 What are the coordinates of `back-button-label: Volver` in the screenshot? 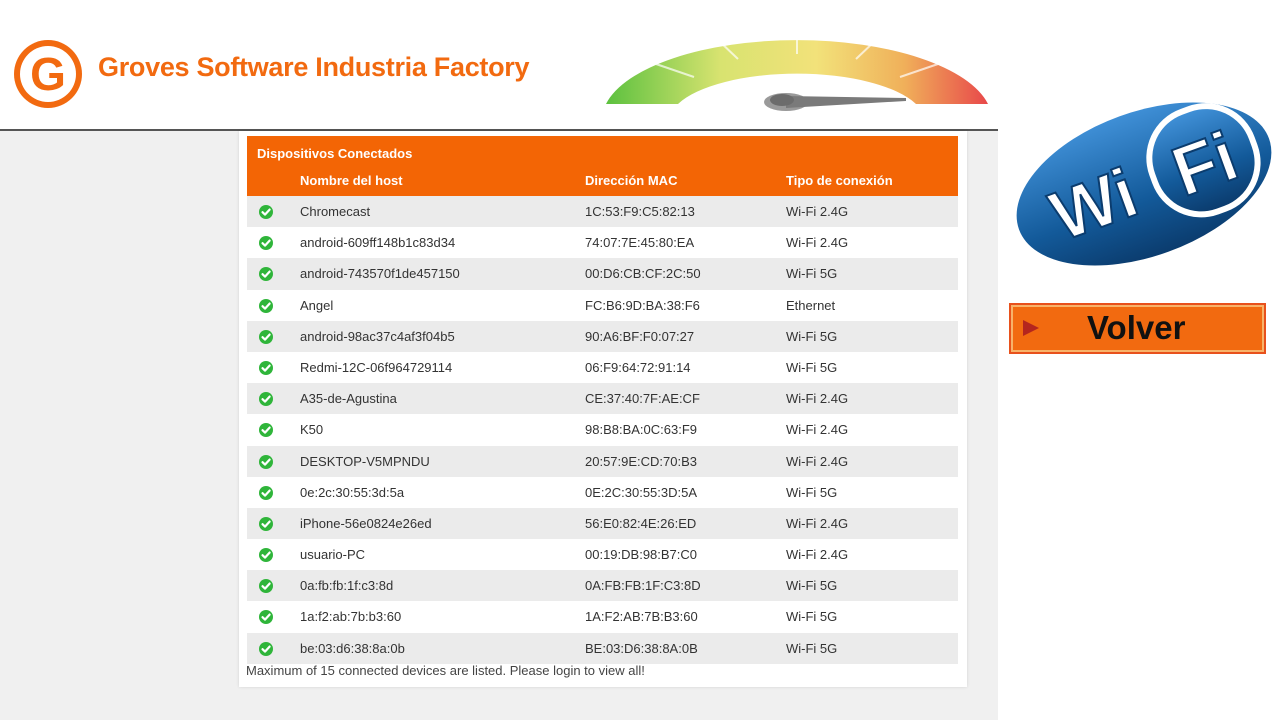 It's located at (1136, 327).